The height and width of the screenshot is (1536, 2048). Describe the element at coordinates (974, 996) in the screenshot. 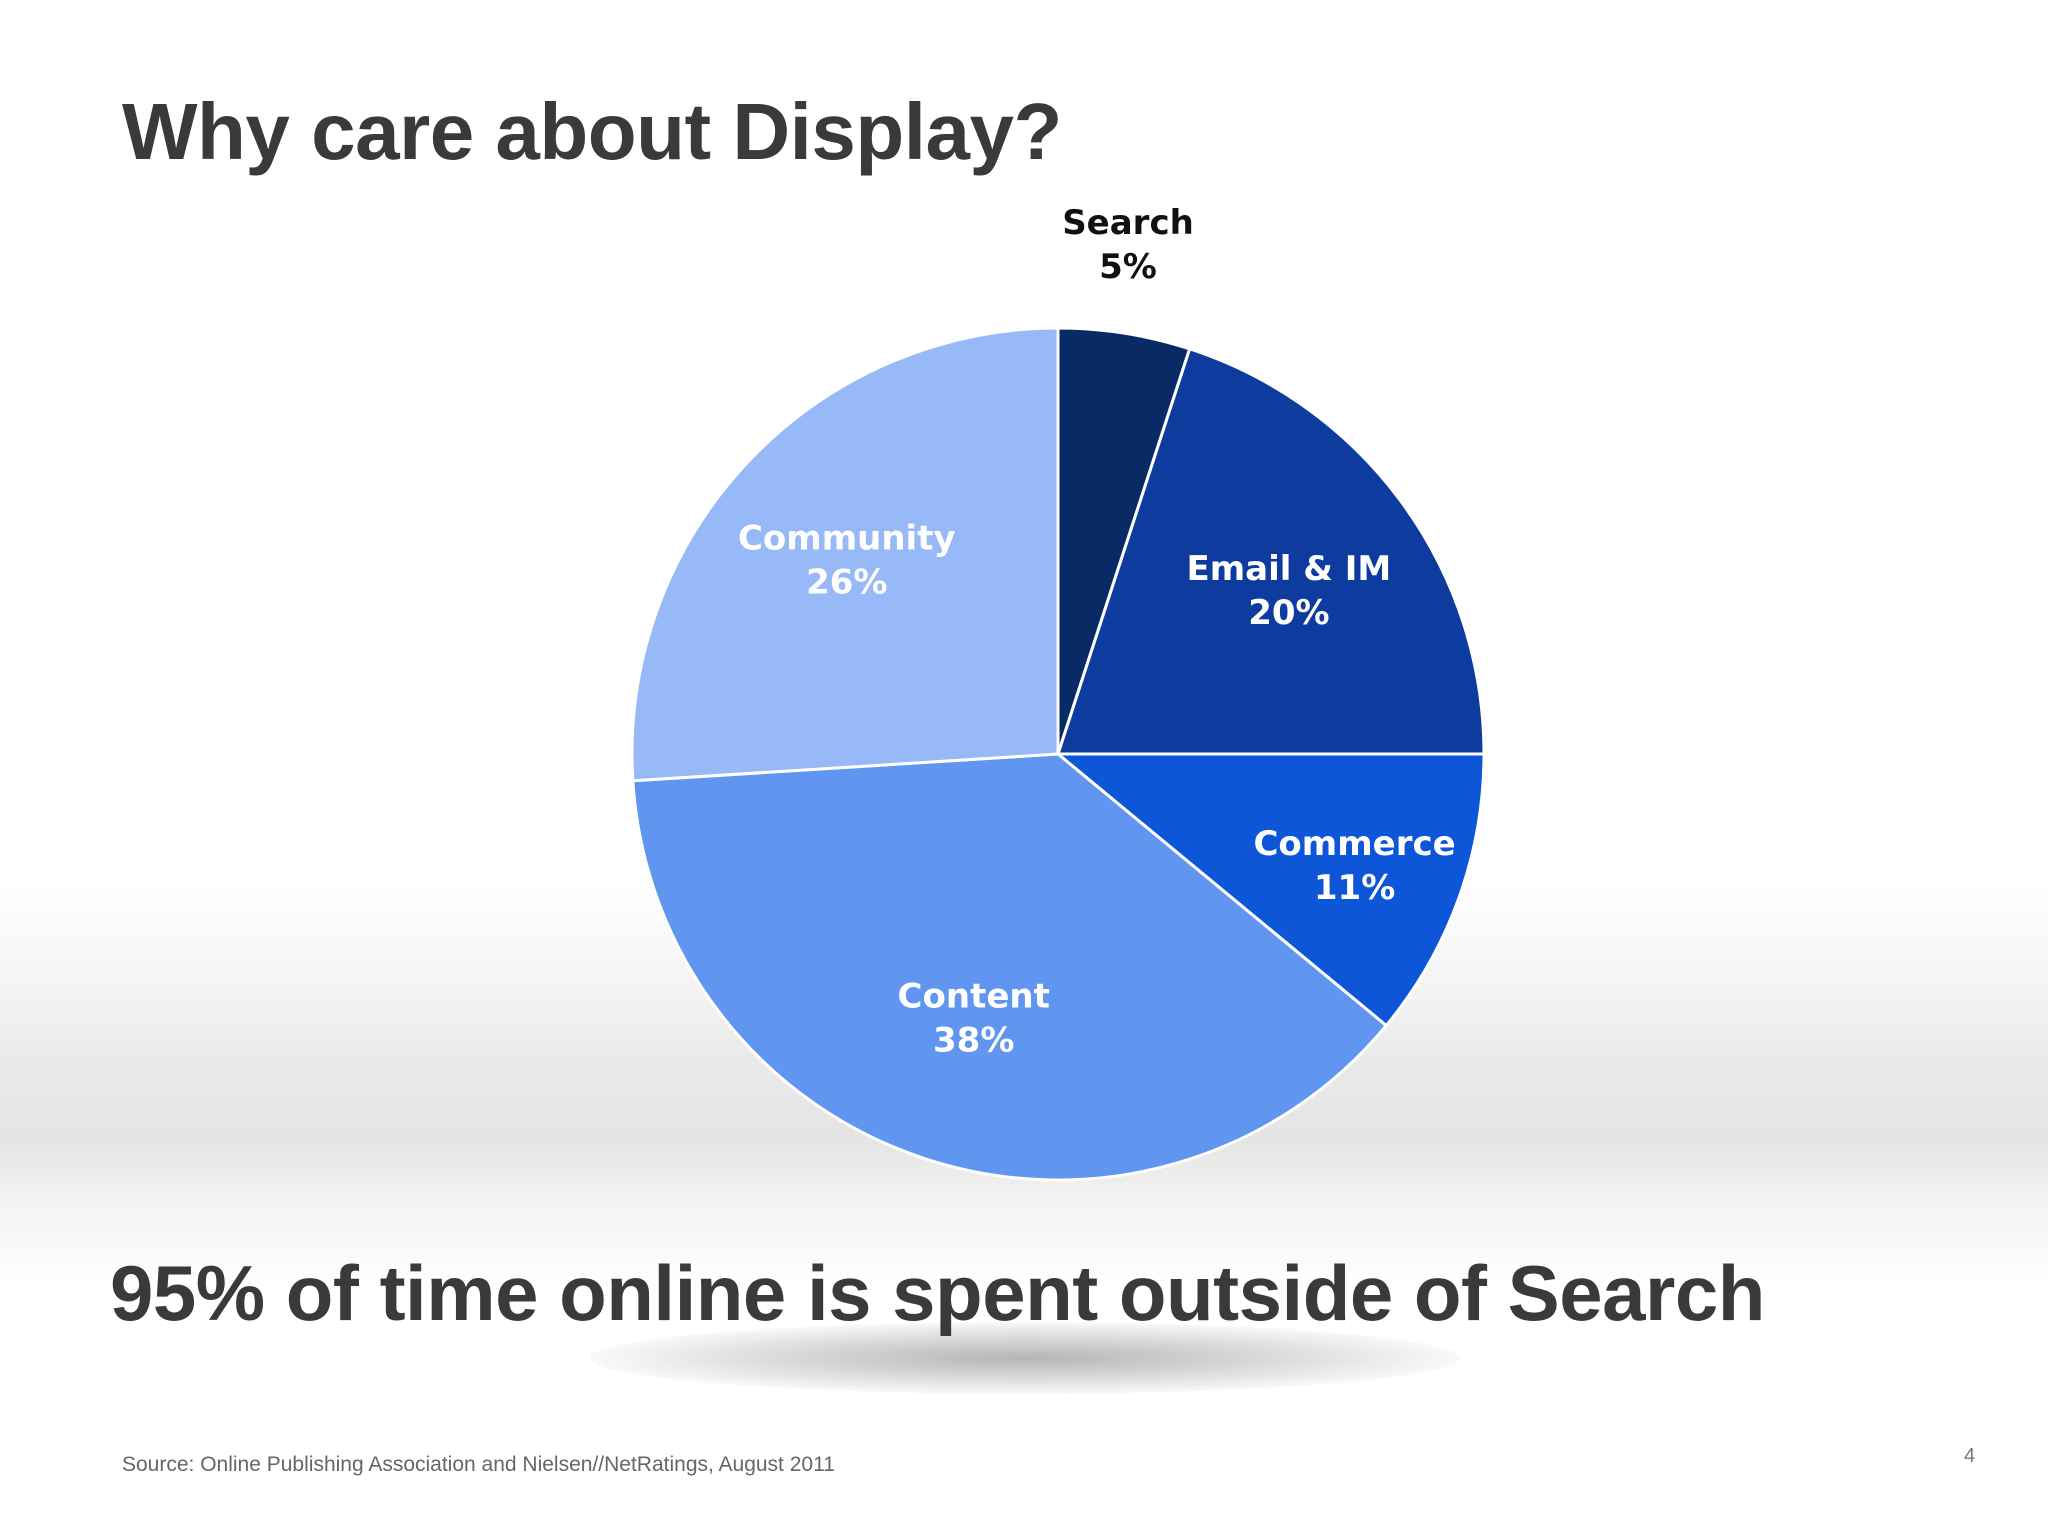

I see `pie-label-category: Content` at that location.